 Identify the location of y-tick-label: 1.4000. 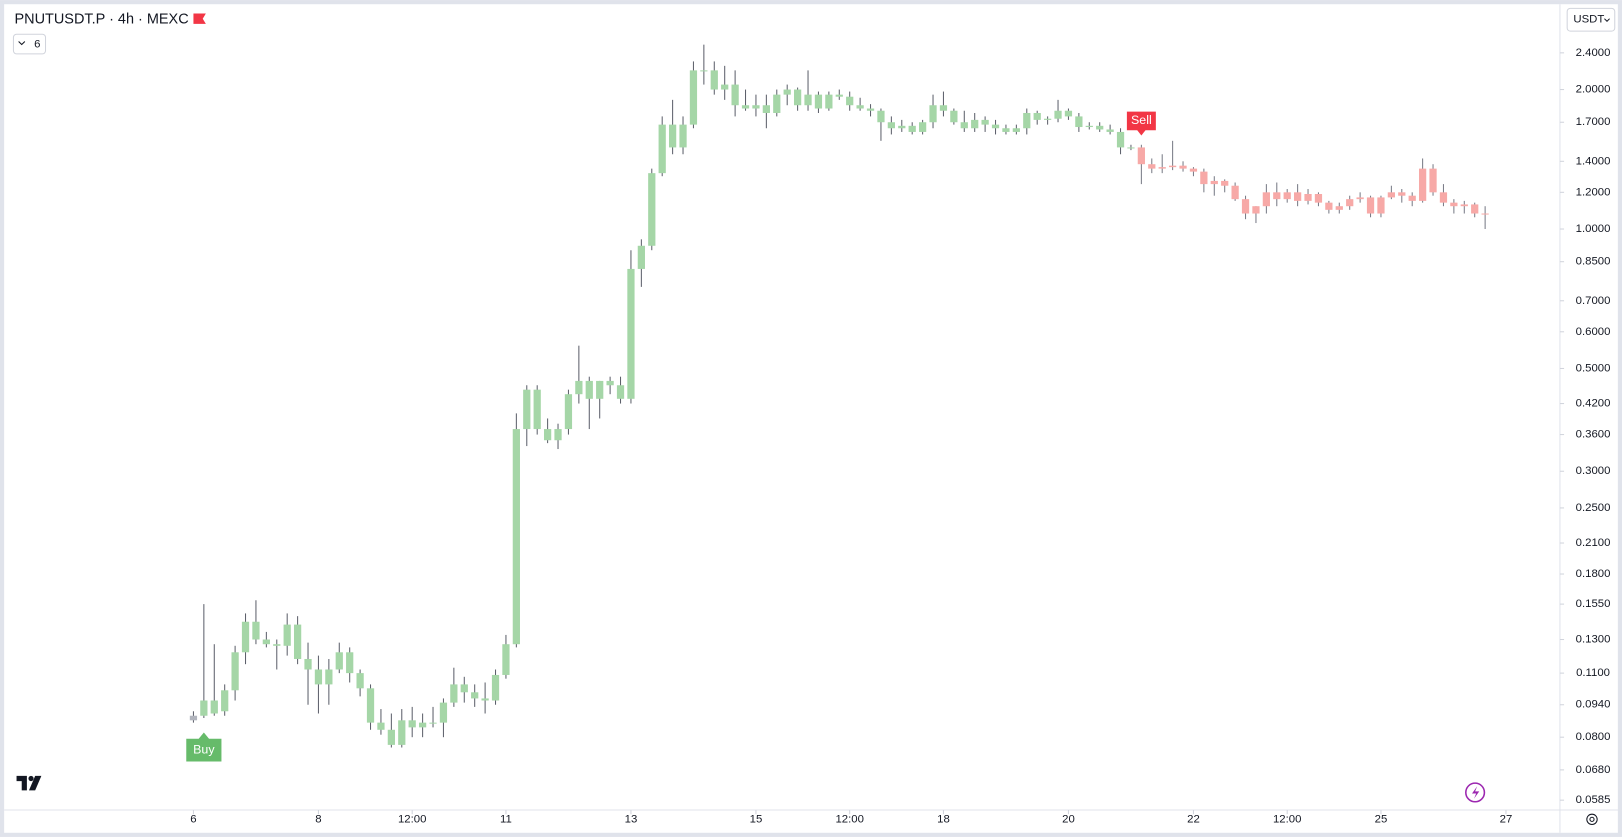
(1593, 161).